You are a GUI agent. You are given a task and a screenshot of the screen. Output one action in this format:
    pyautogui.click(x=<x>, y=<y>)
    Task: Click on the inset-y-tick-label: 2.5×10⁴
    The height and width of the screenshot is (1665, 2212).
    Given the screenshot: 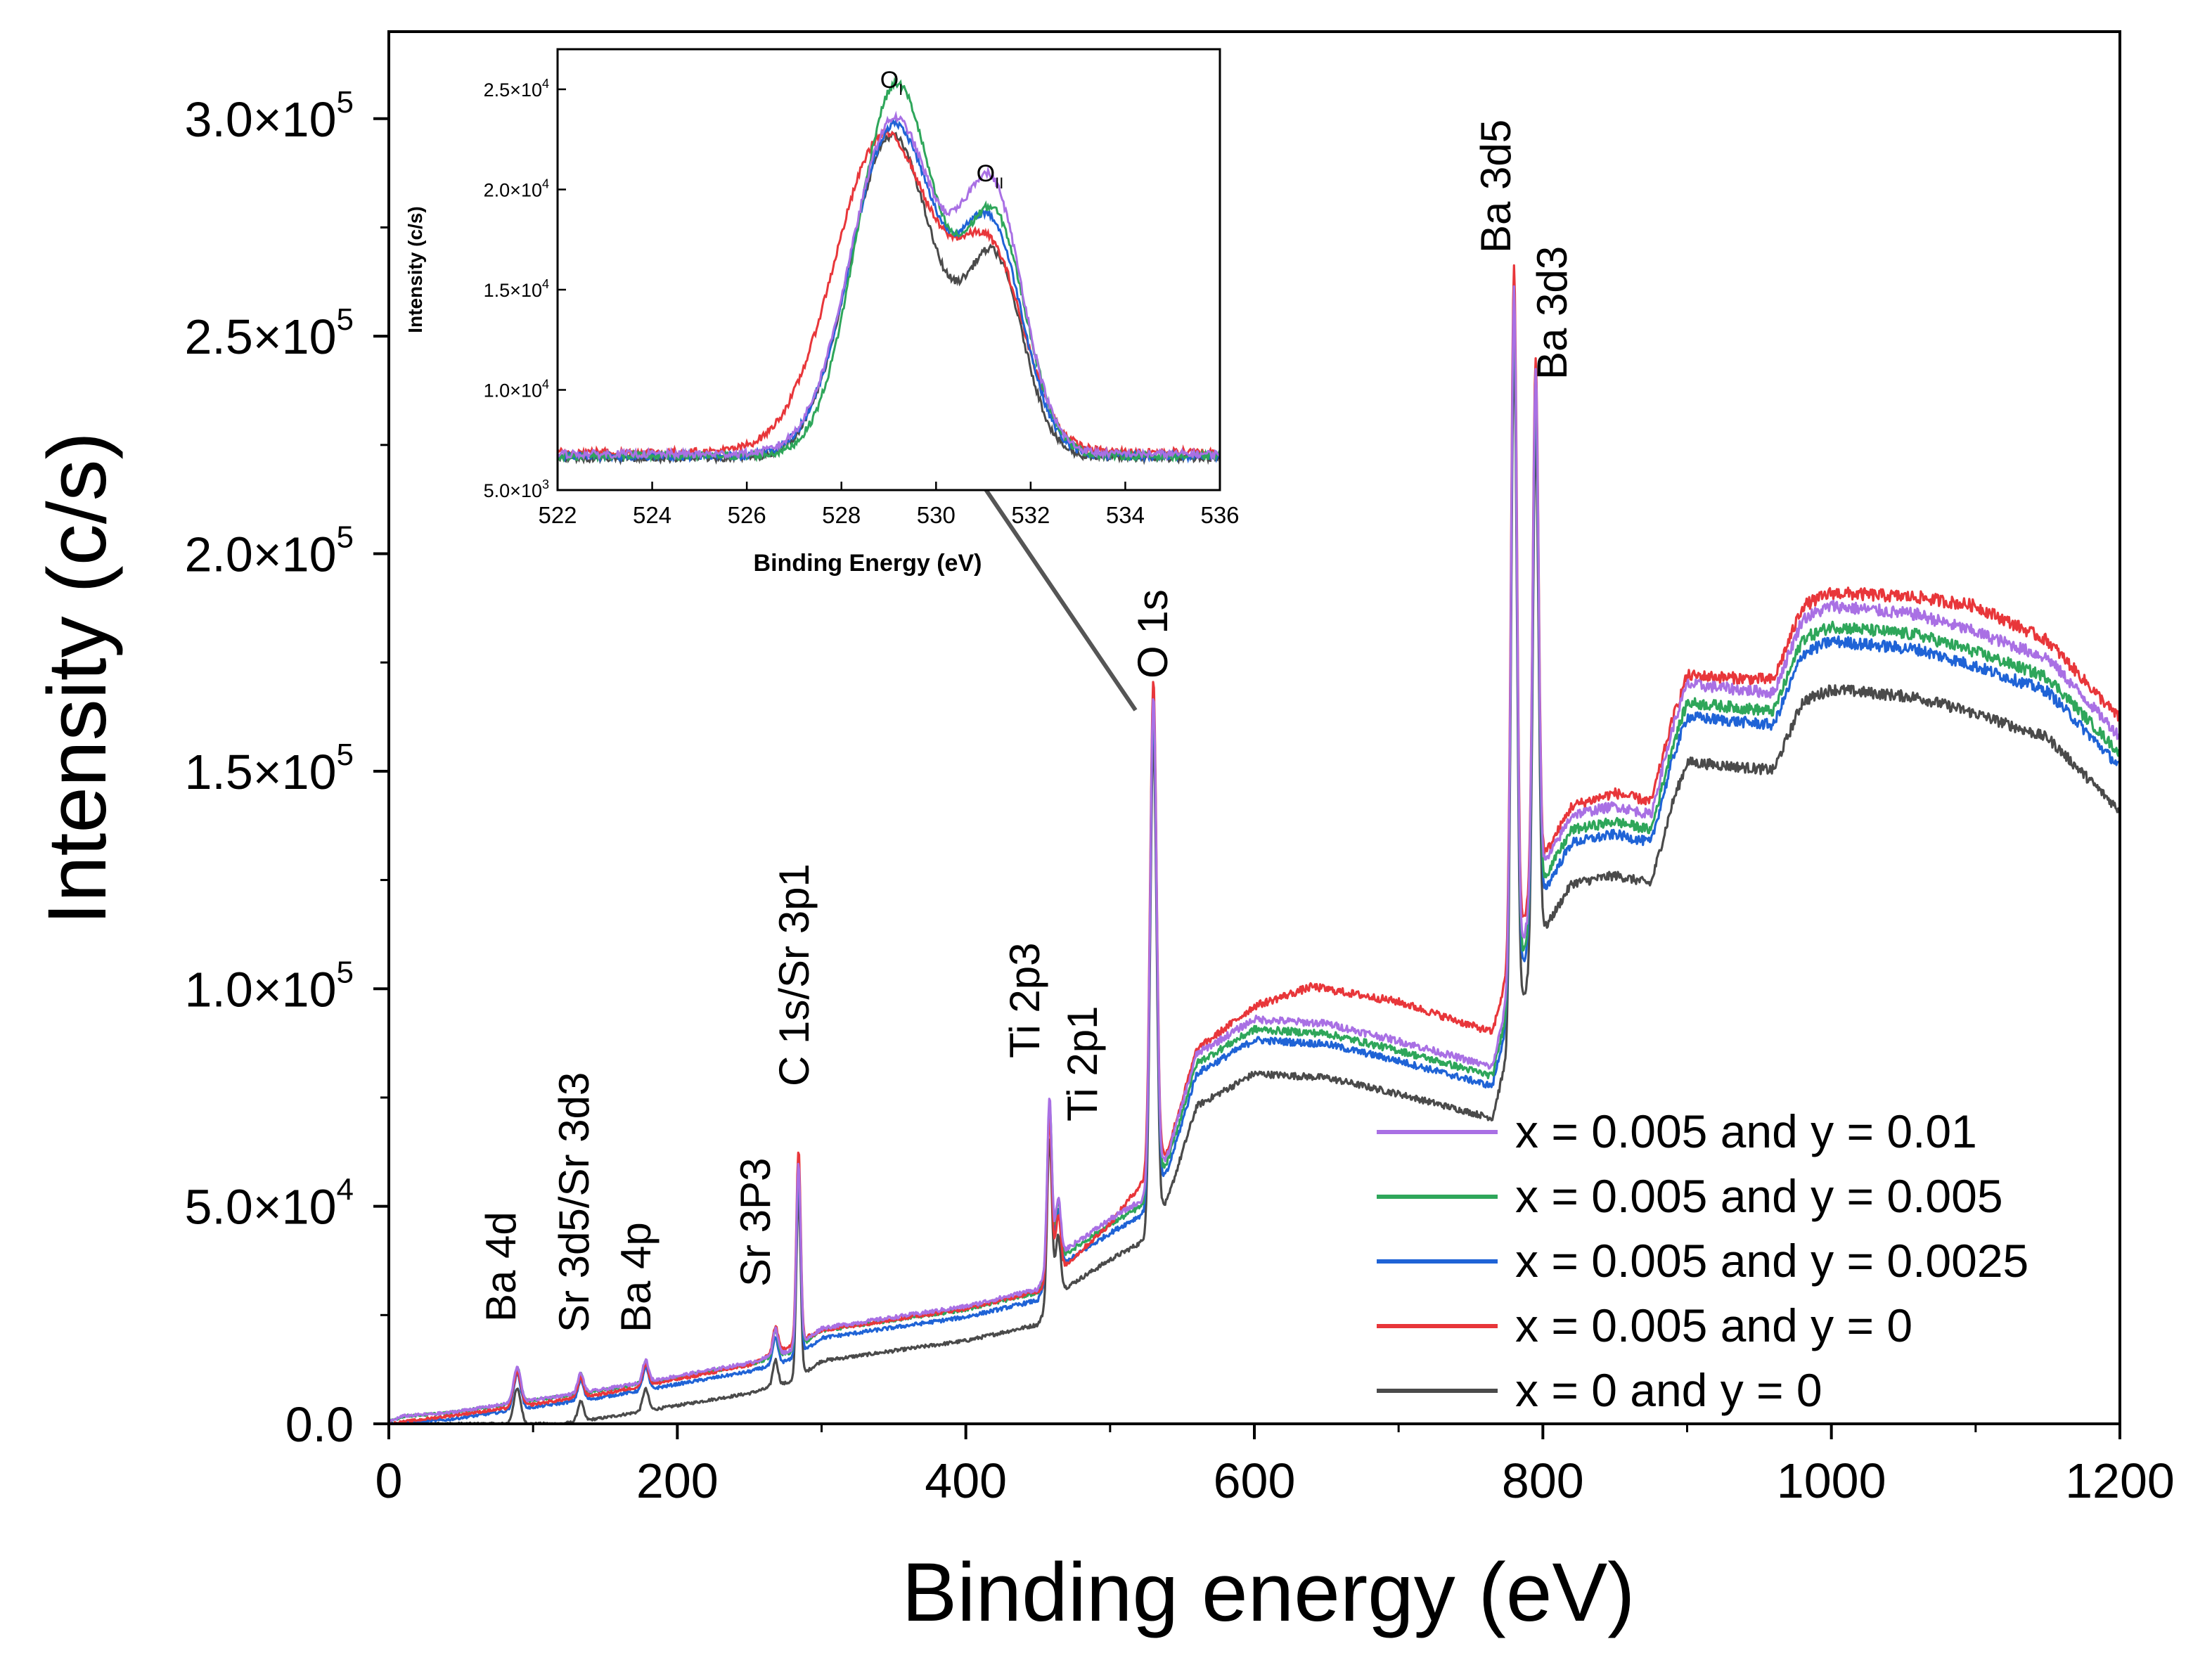 What is the action you would take?
    pyautogui.click(x=516, y=89)
    